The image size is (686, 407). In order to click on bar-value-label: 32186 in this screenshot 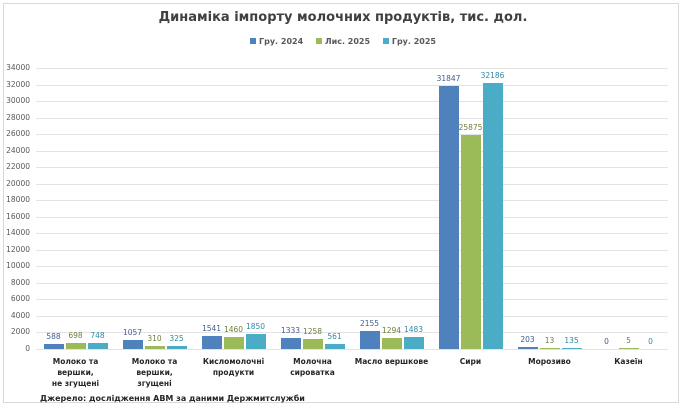, I will do `click(492, 75)`.